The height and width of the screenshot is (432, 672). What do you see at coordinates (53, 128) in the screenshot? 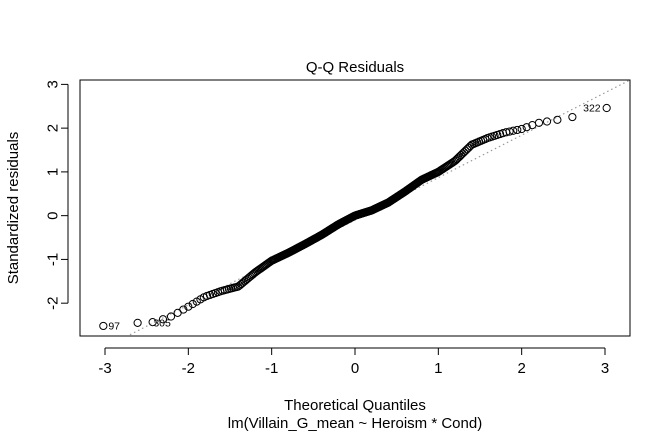
I see `y-tick-label: 2` at bounding box center [53, 128].